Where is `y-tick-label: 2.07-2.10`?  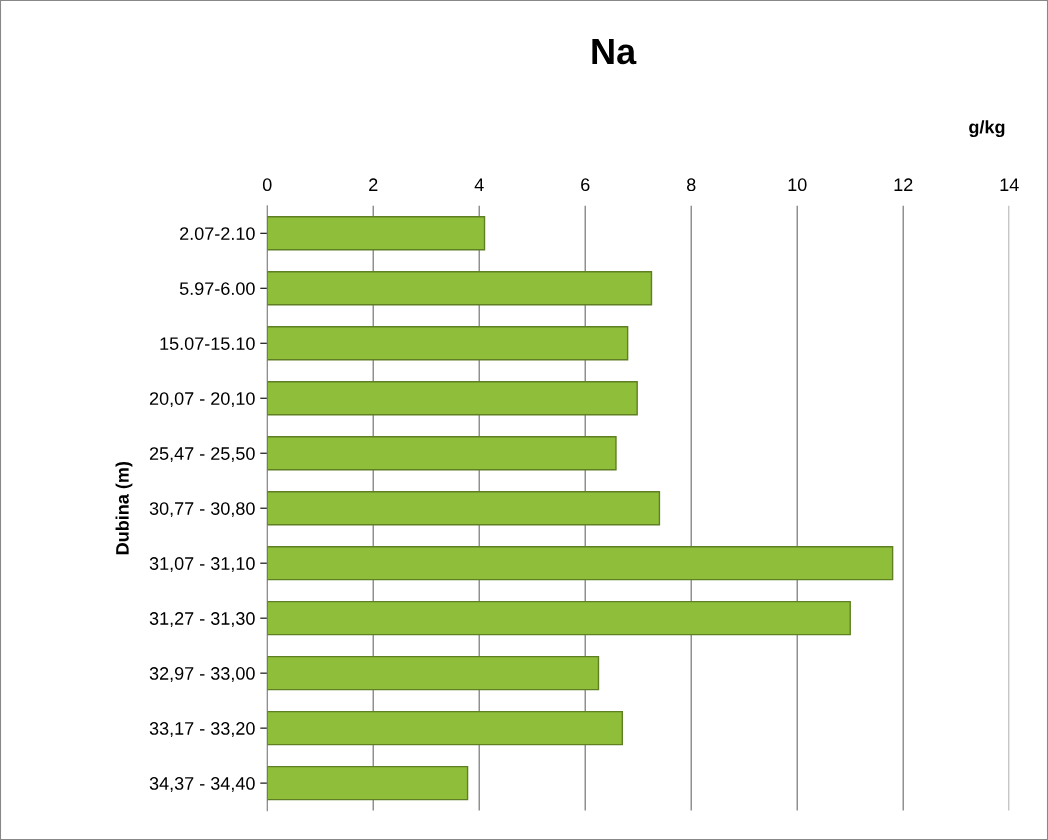
y-tick-label: 2.07-2.10 is located at coordinates (217, 234).